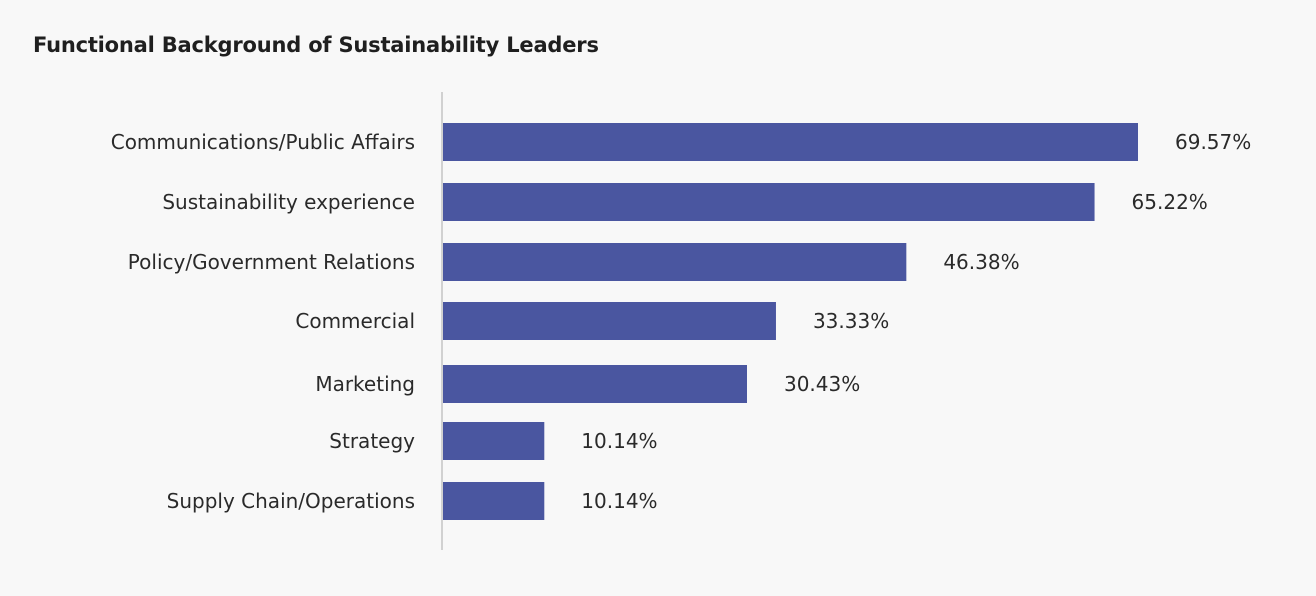 Image resolution: width=1316 pixels, height=596 pixels. What do you see at coordinates (288, 202) in the screenshot?
I see `category-label: Sustainability experience` at bounding box center [288, 202].